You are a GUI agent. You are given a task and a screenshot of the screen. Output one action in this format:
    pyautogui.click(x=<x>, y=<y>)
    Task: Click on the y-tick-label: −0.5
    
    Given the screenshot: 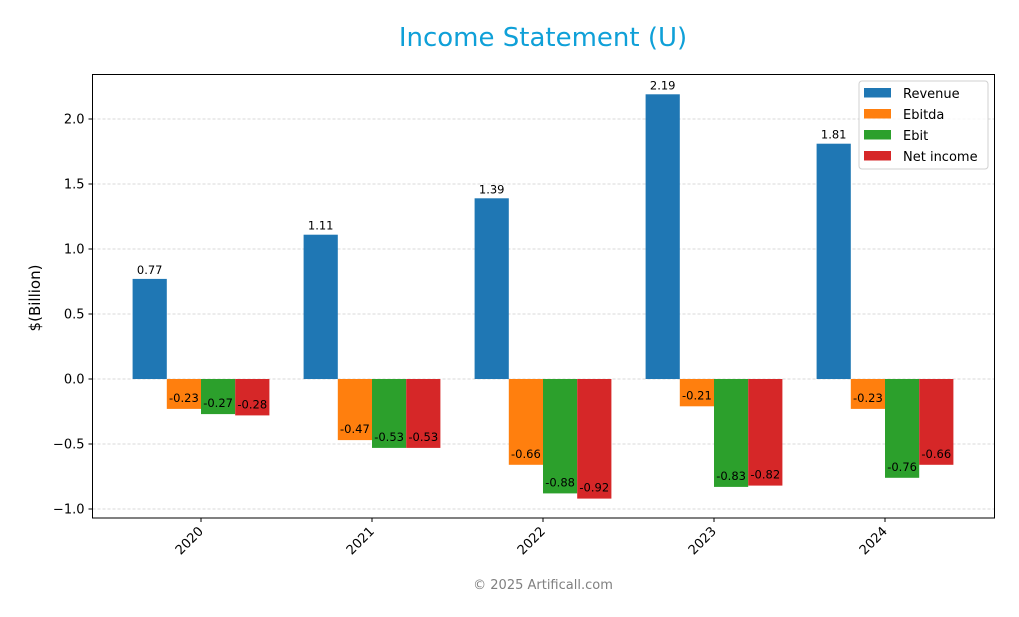 What is the action you would take?
    pyautogui.click(x=69, y=445)
    